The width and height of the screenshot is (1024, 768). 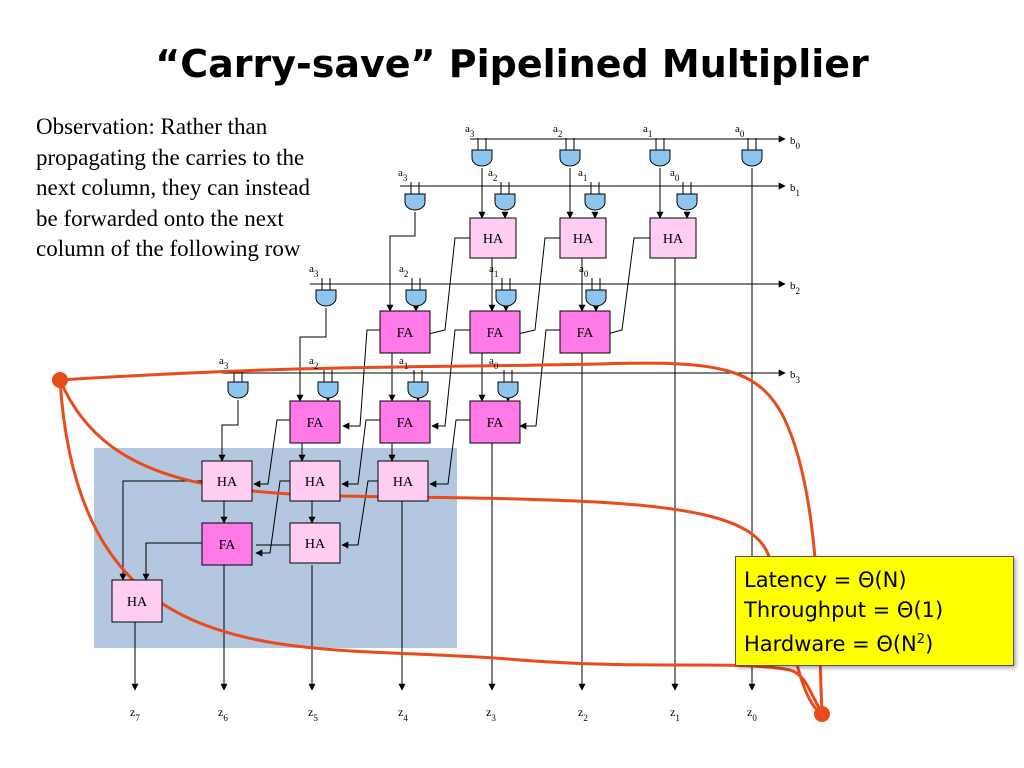 I want to click on a-label-r2c1: a2, so click(x=403, y=271).